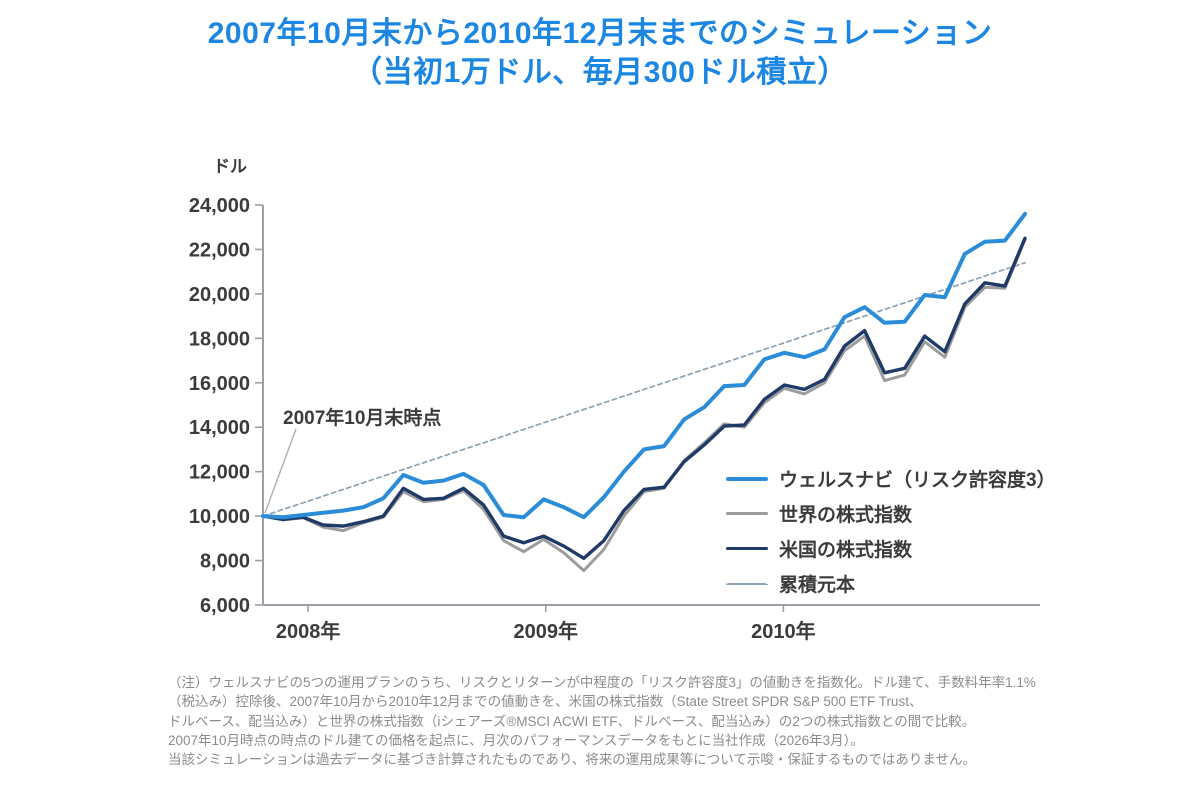 The image size is (1200, 800). I want to click on legend-swatch-principal, so click(747, 583).